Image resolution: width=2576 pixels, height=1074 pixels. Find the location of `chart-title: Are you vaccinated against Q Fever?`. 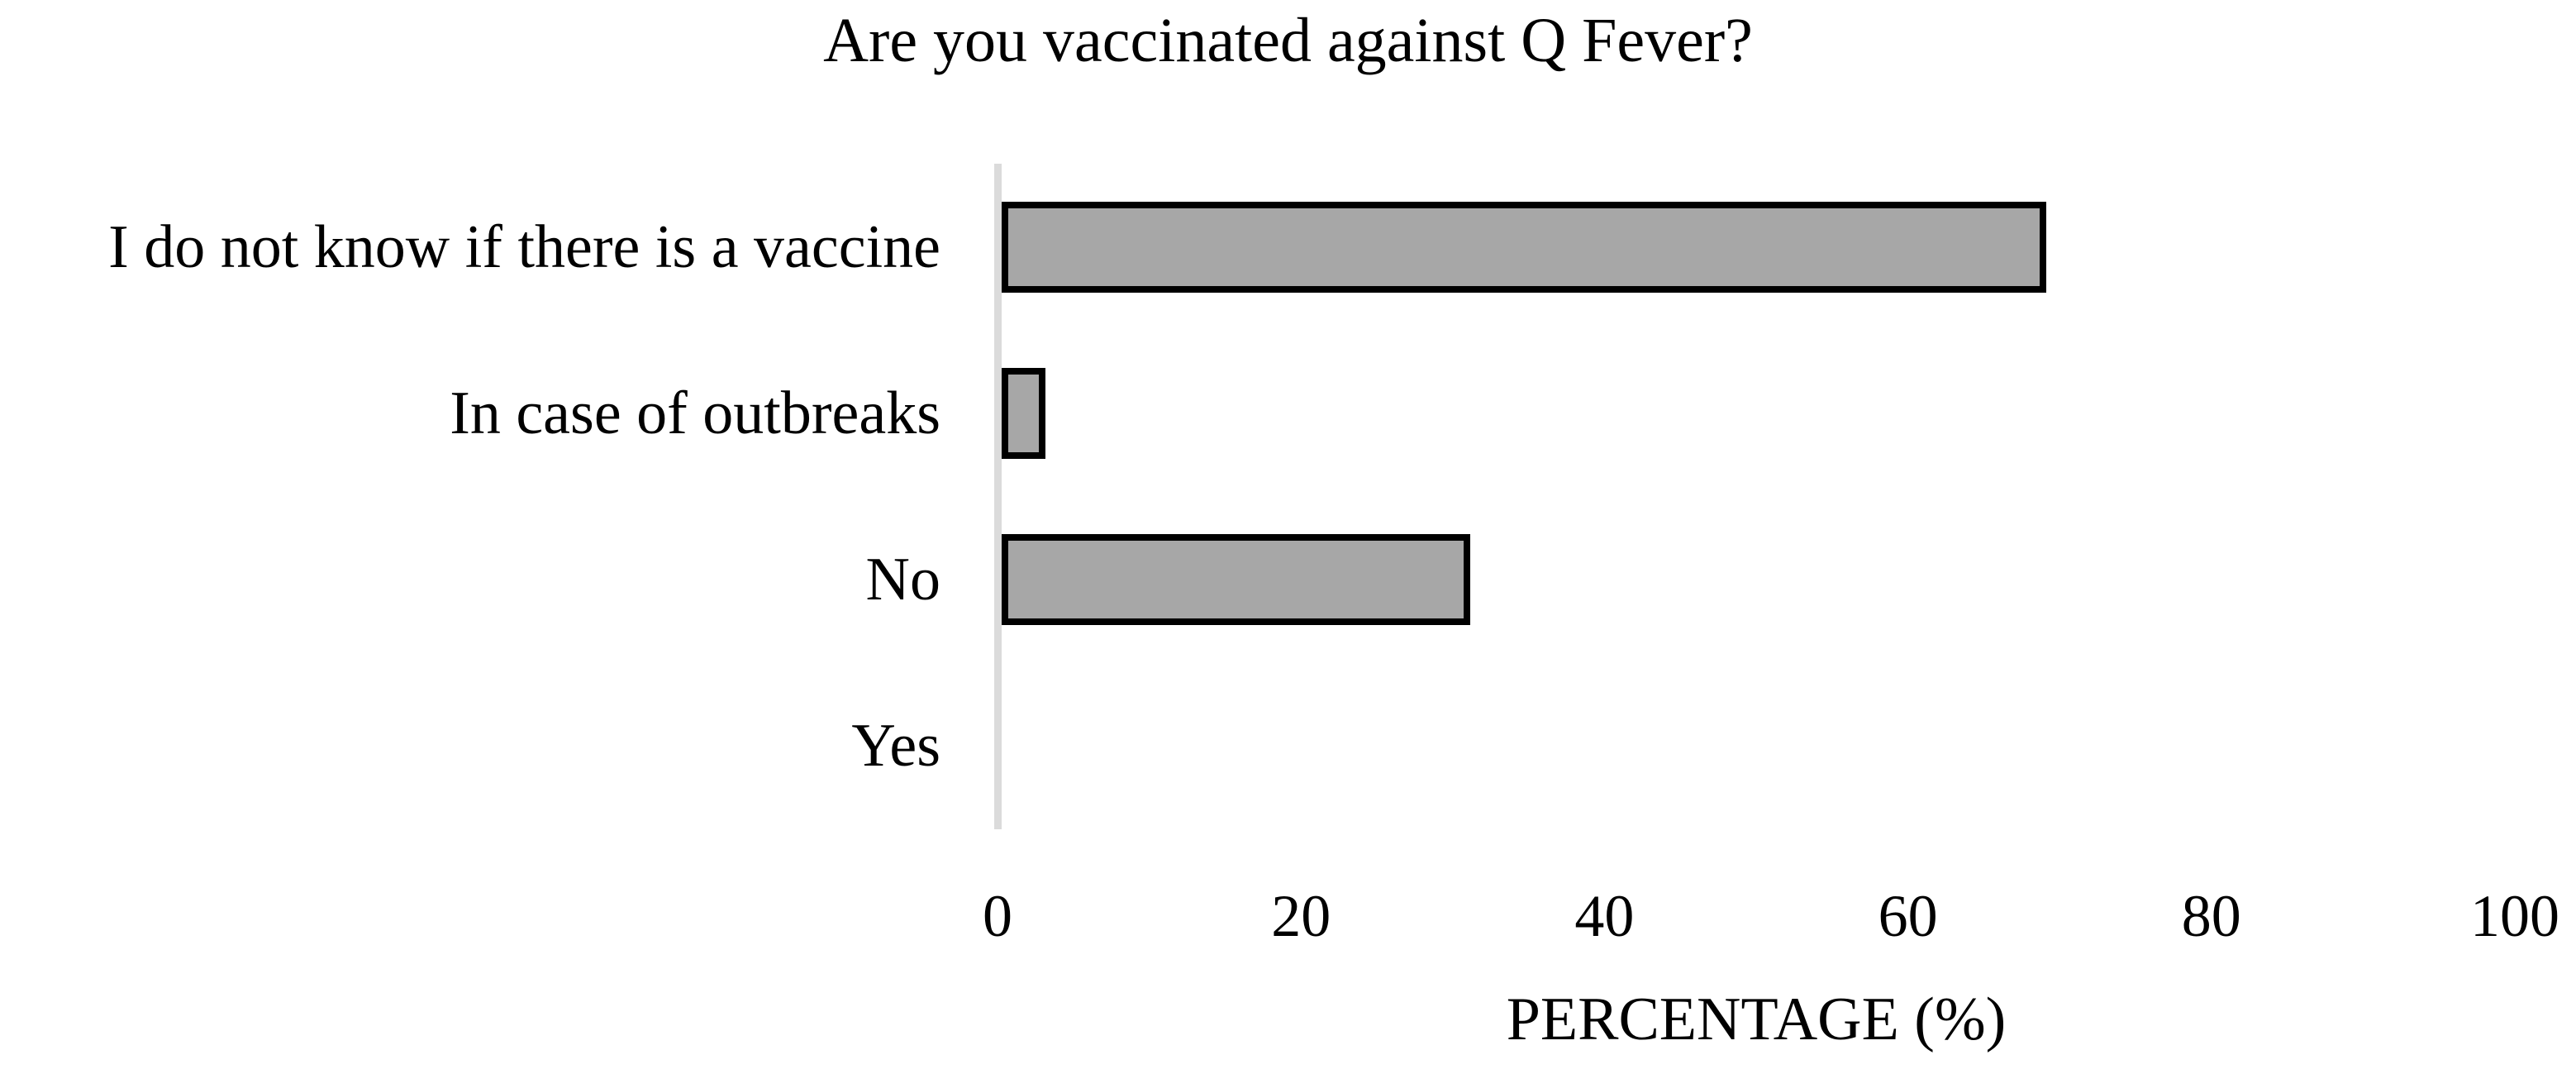

chart-title: Are you vaccinated against Q Fever? is located at coordinates (1288, 41).